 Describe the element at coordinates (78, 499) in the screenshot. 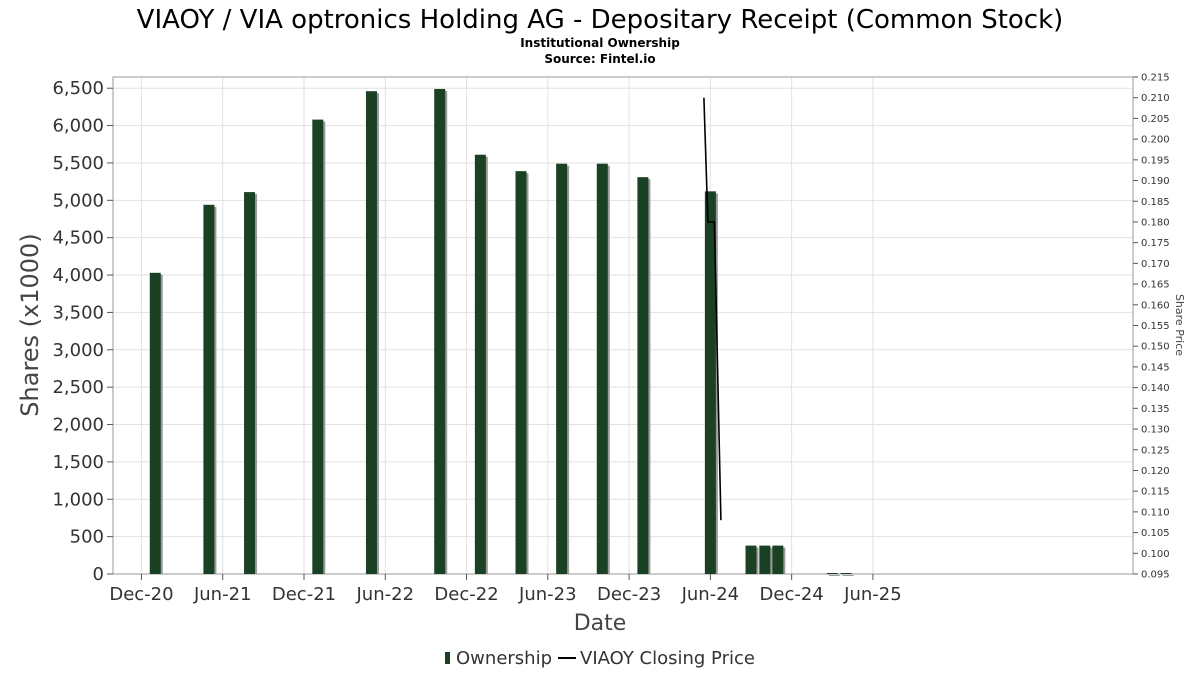

I see `y-tick-label: 1,000` at that location.